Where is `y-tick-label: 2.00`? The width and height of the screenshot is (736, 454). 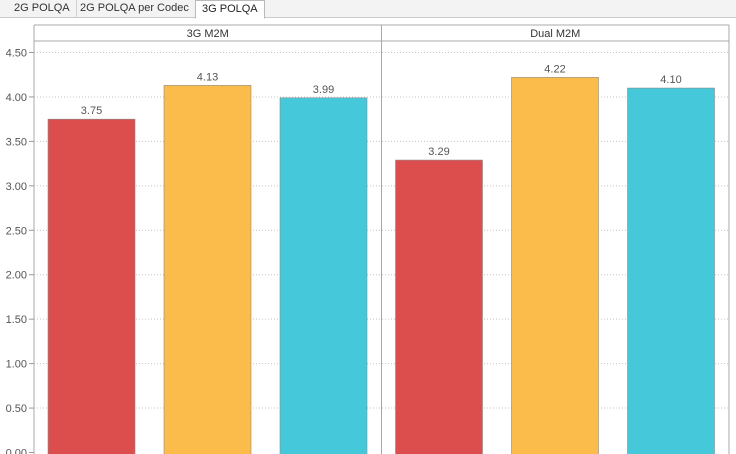 y-tick-label: 2.00 is located at coordinates (16, 276).